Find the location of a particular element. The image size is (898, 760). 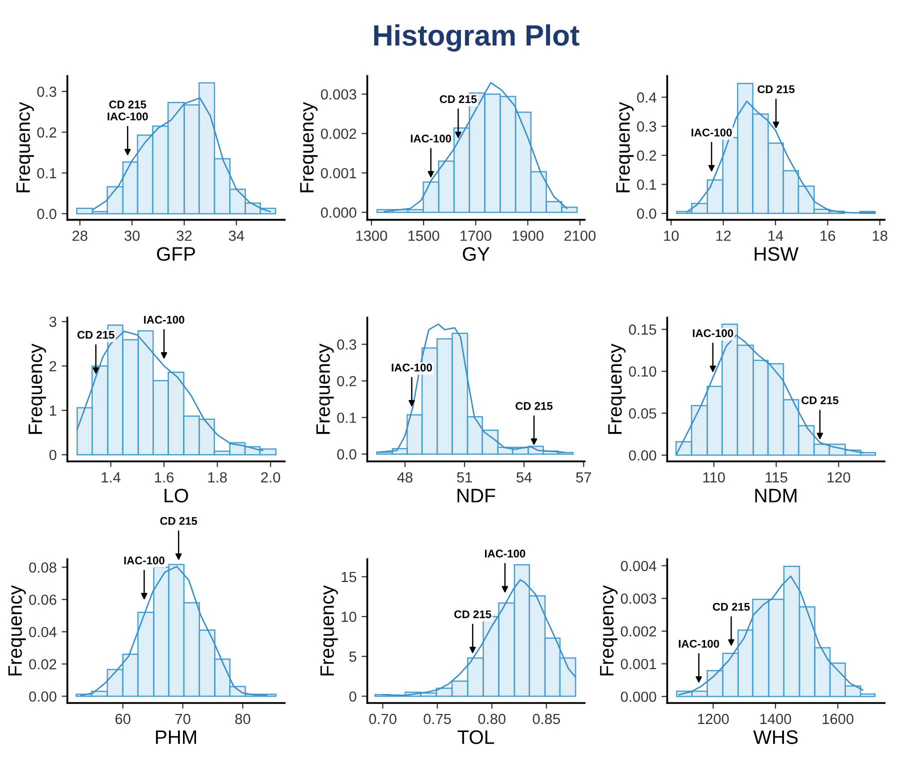

x-tick-label: 10 is located at coordinates (671, 235).